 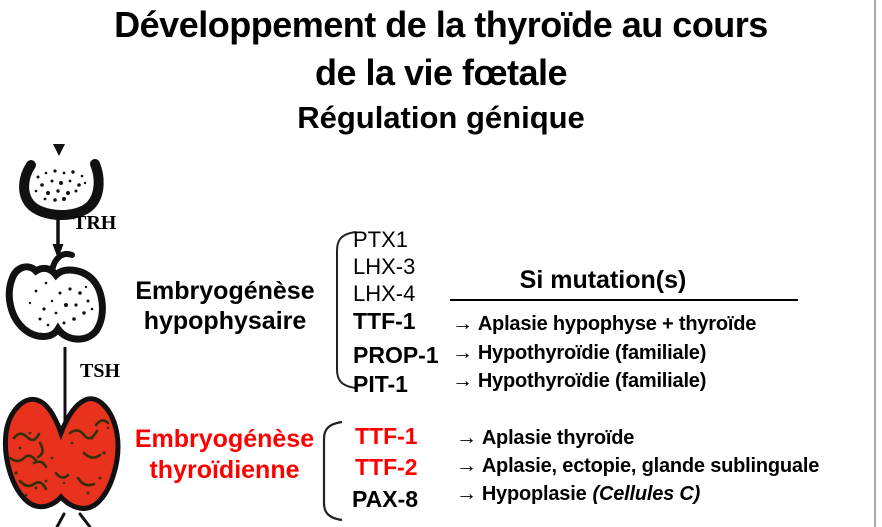 I want to click on gene-lhx3: LHX-3, so click(x=384, y=266).